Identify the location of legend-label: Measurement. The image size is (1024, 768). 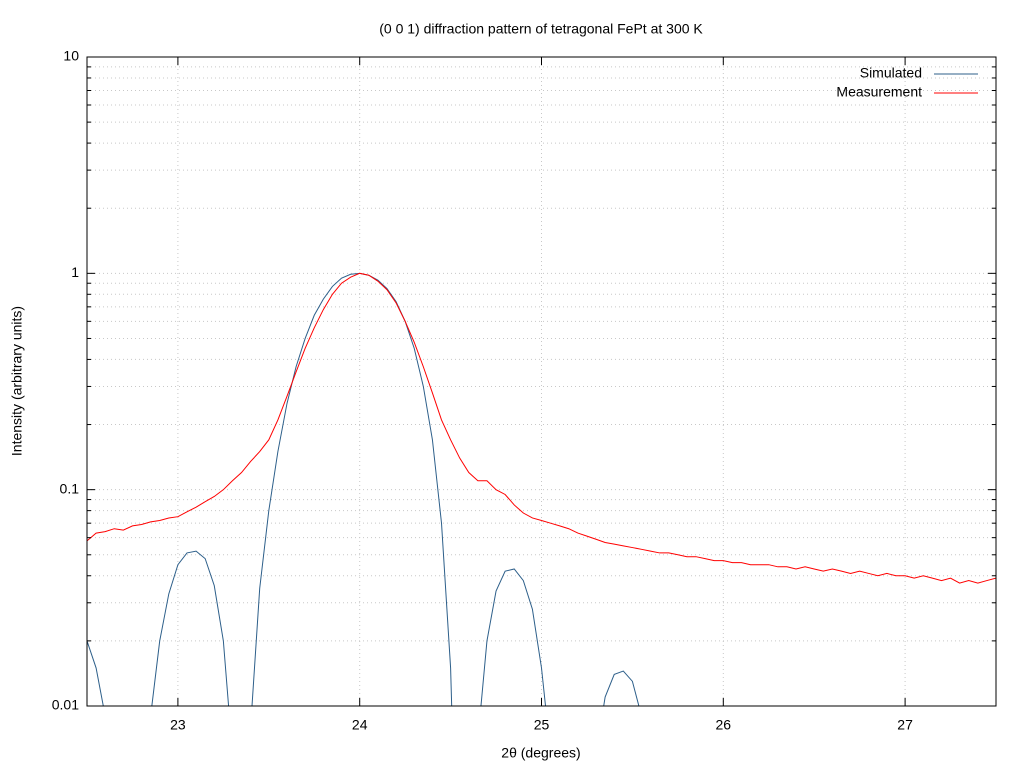
(879, 92).